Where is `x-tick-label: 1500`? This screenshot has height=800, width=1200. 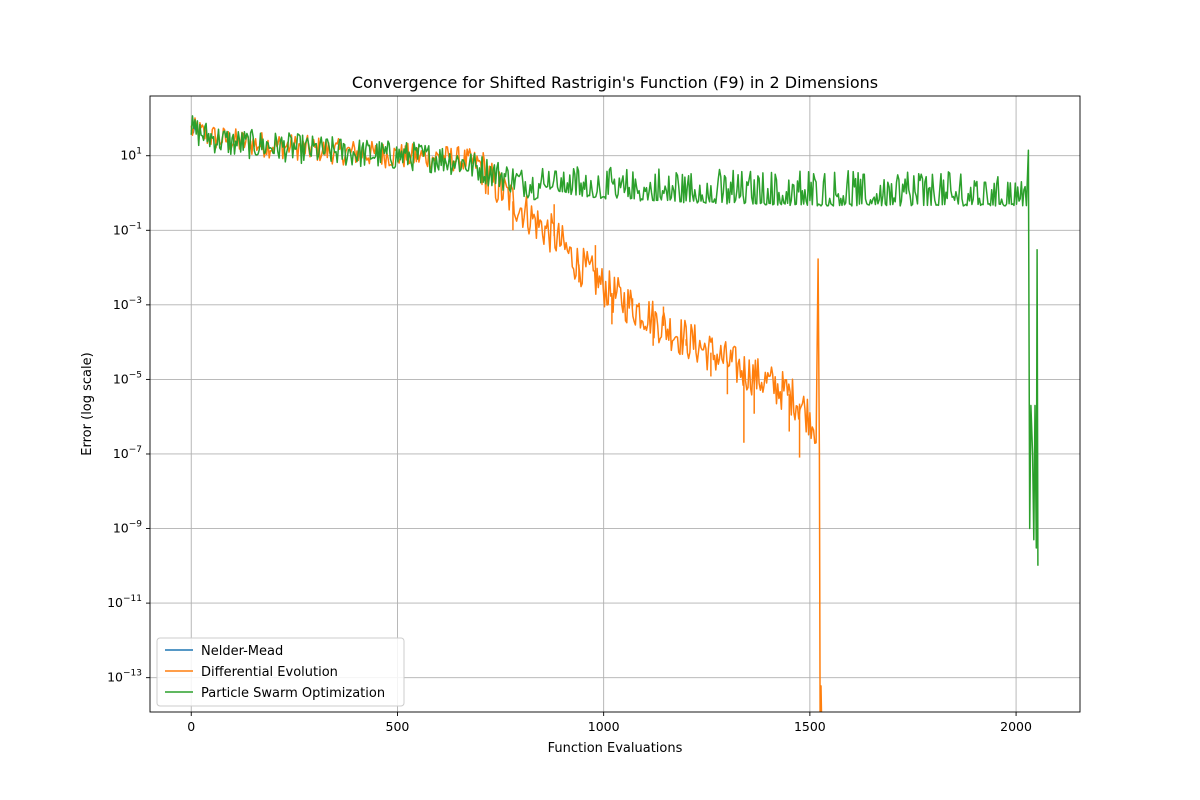 x-tick-label: 1500 is located at coordinates (810, 726).